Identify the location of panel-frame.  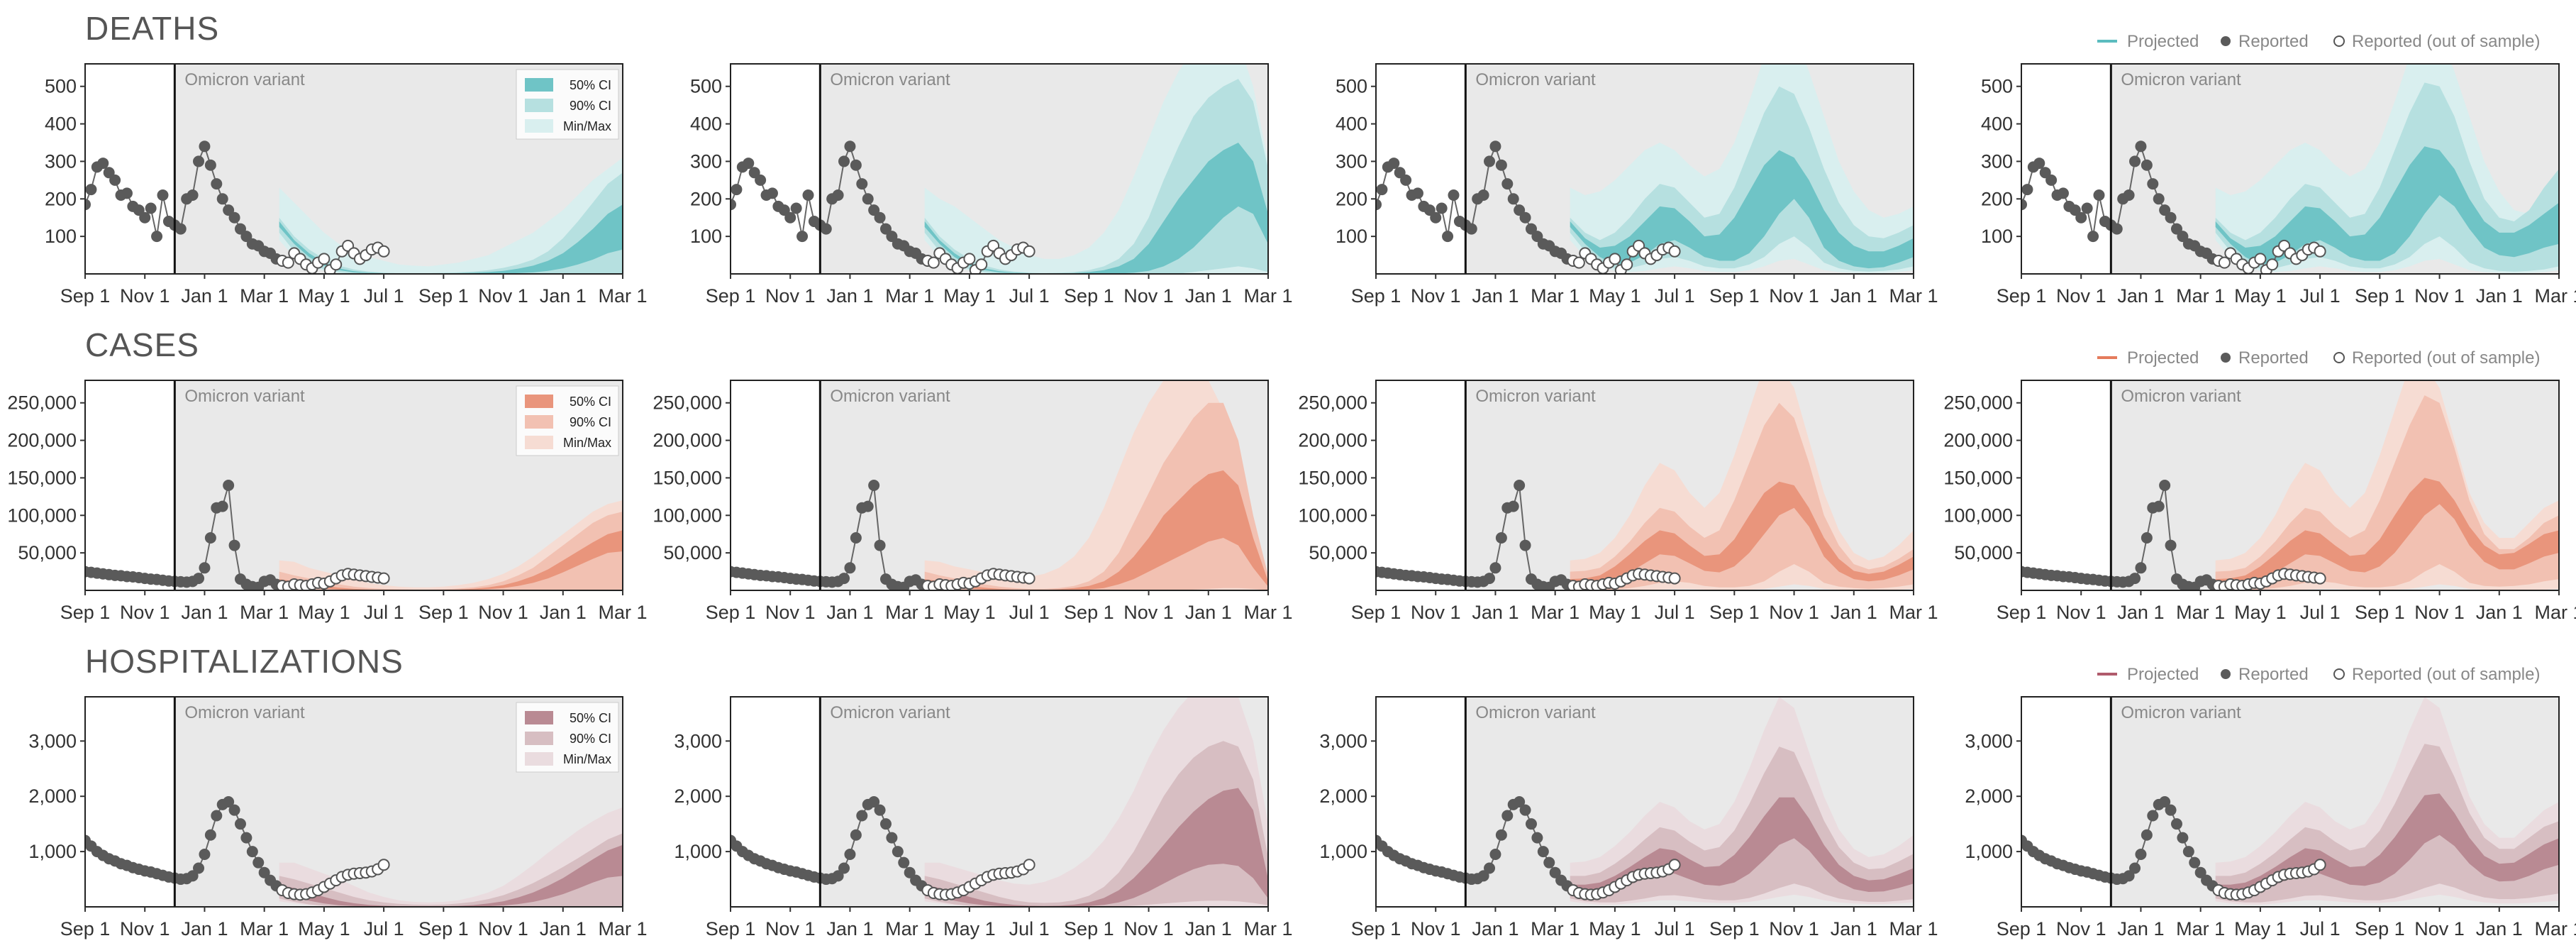
(1644, 485).